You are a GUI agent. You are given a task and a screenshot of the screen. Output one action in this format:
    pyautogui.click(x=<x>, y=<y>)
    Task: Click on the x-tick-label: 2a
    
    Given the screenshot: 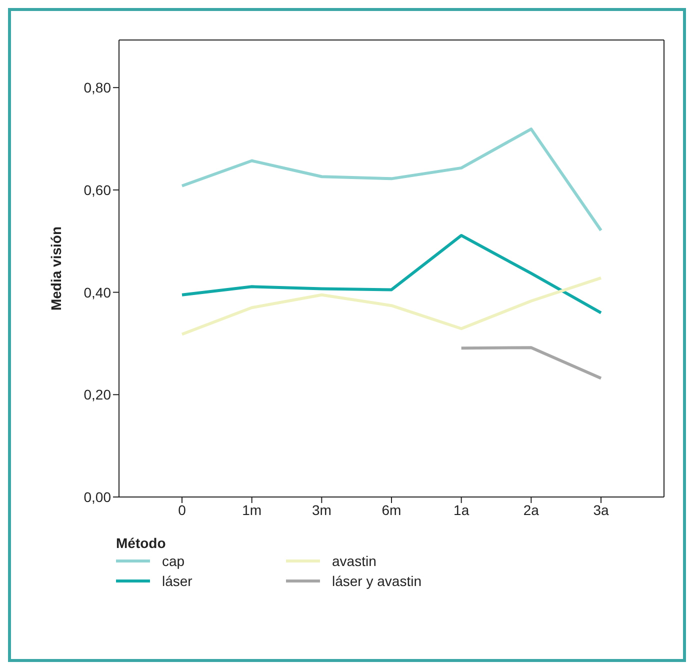 What is the action you would take?
    pyautogui.click(x=531, y=510)
    